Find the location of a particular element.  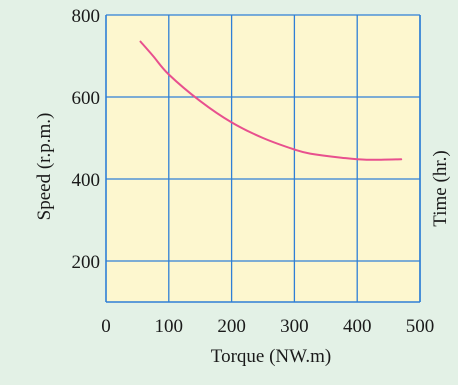

y-tick-label-2: 600 is located at coordinates (86, 98).